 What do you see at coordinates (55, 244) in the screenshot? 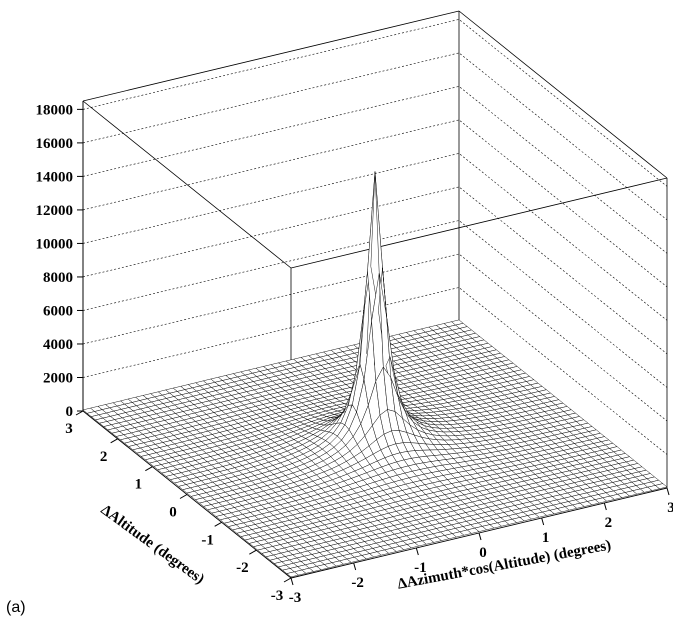
I see `z-tick-label: 10000` at bounding box center [55, 244].